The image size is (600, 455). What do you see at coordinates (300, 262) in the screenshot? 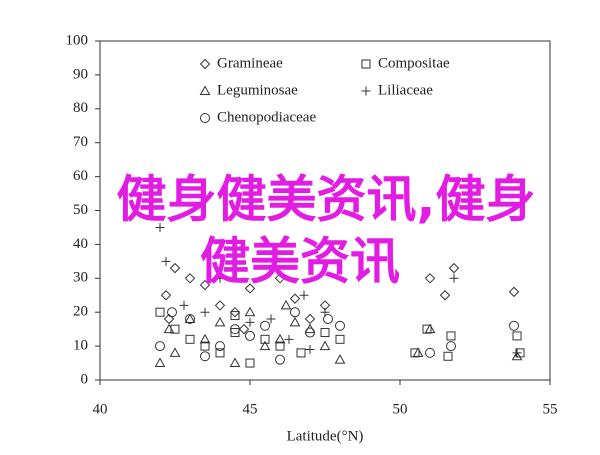
I see `watermark: 健美资讯` at bounding box center [300, 262].